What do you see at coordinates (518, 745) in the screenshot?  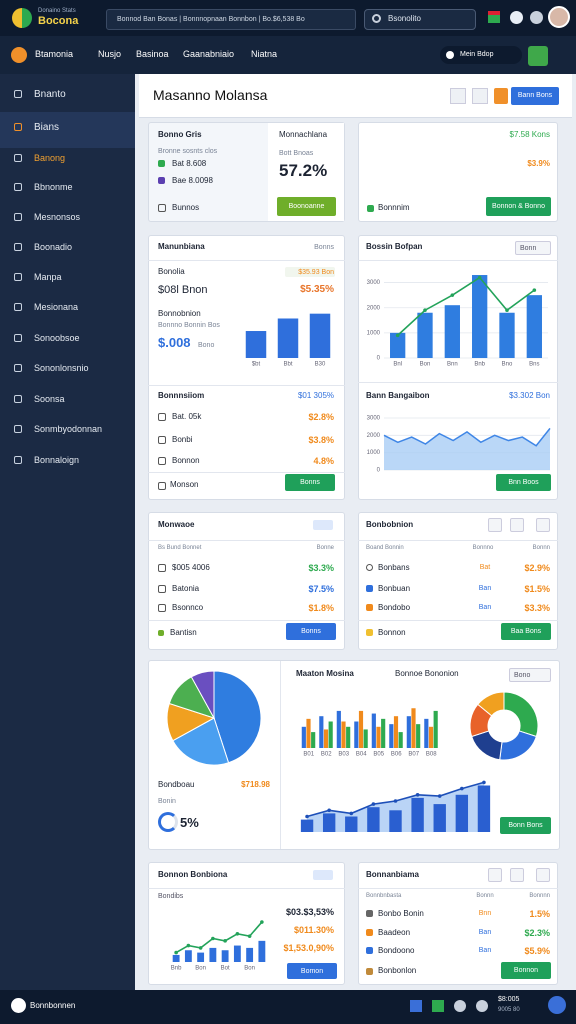 I see `pie-slice` at bounding box center [518, 745].